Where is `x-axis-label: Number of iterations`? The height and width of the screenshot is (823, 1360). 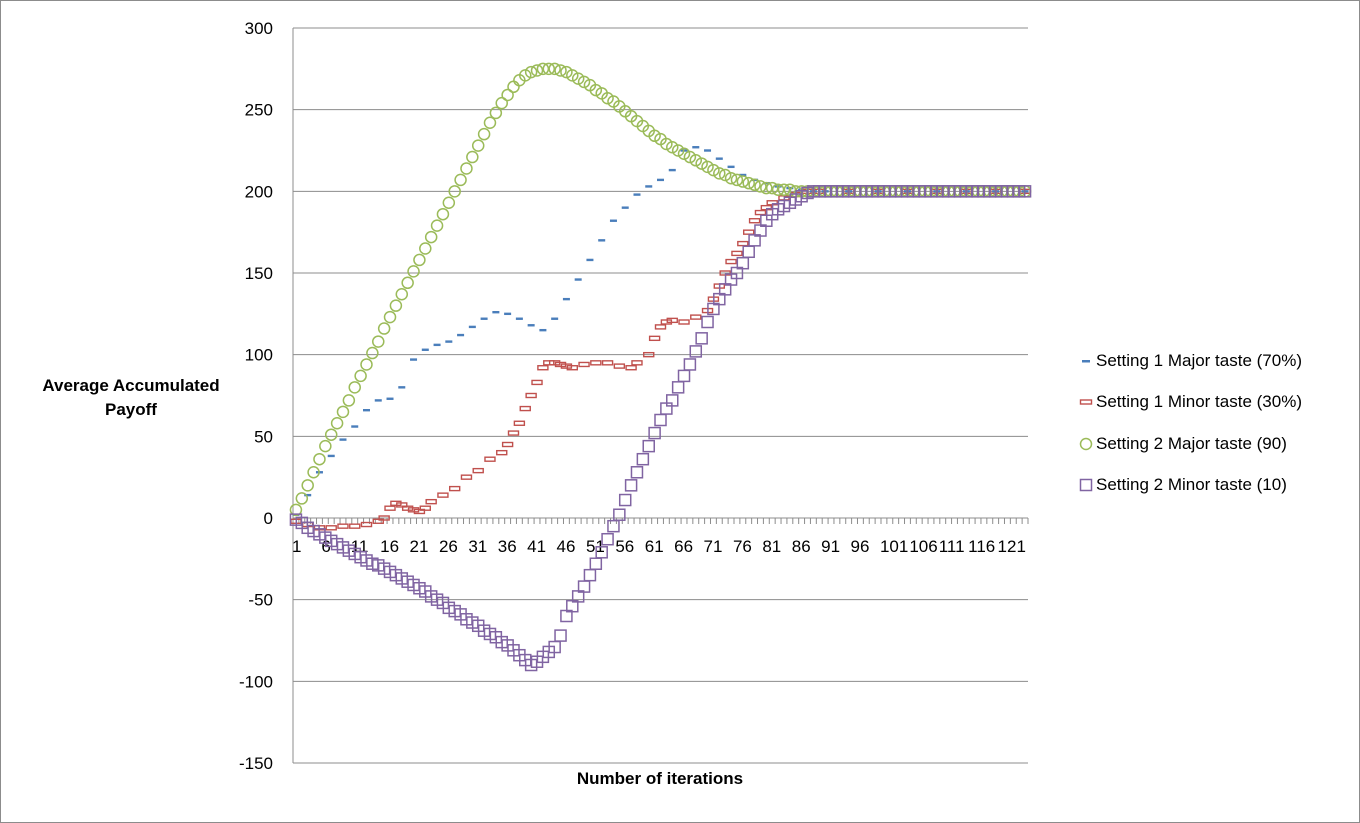 x-axis-label: Number of iterations is located at coordinates (660, 778).